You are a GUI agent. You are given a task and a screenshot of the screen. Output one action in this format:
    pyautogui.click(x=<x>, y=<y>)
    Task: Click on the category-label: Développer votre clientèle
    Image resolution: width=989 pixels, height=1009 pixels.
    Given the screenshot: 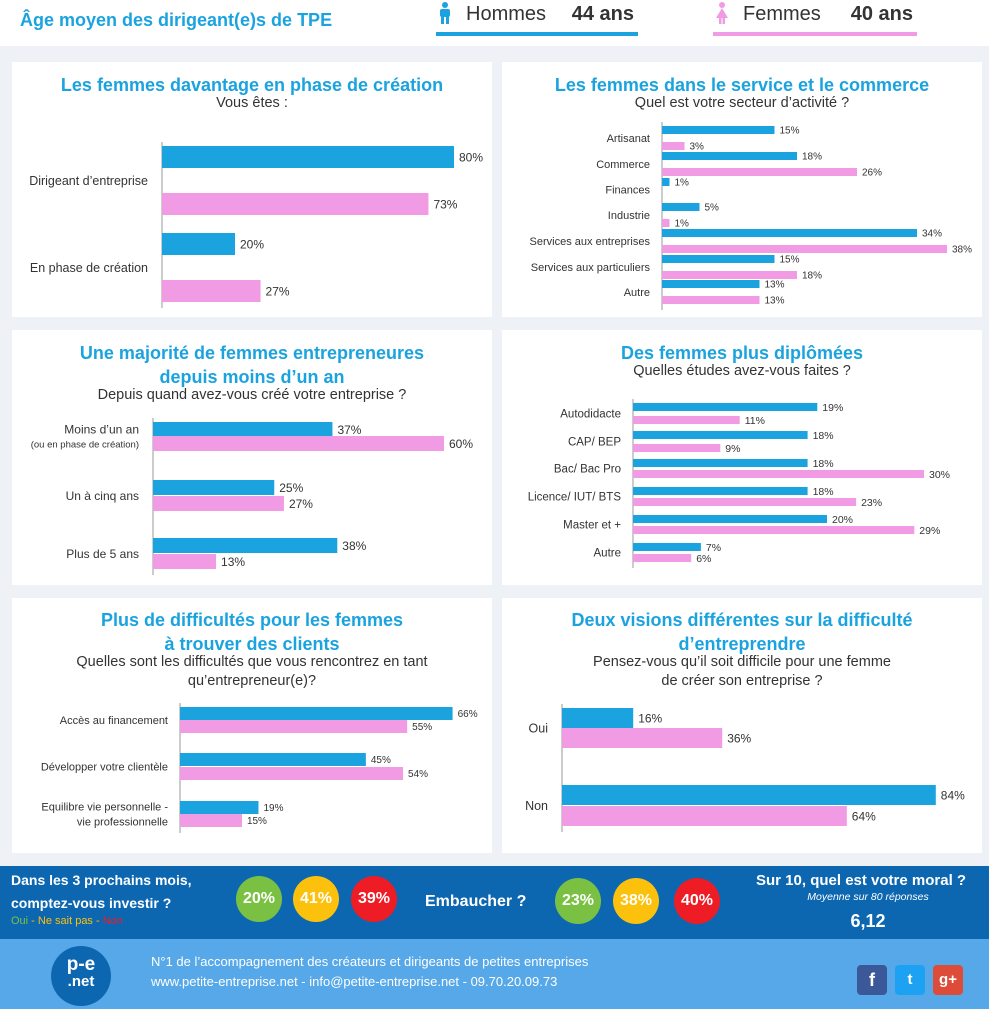 What is the action you would take?
    pyautogui.click(x=104, y=767)
    